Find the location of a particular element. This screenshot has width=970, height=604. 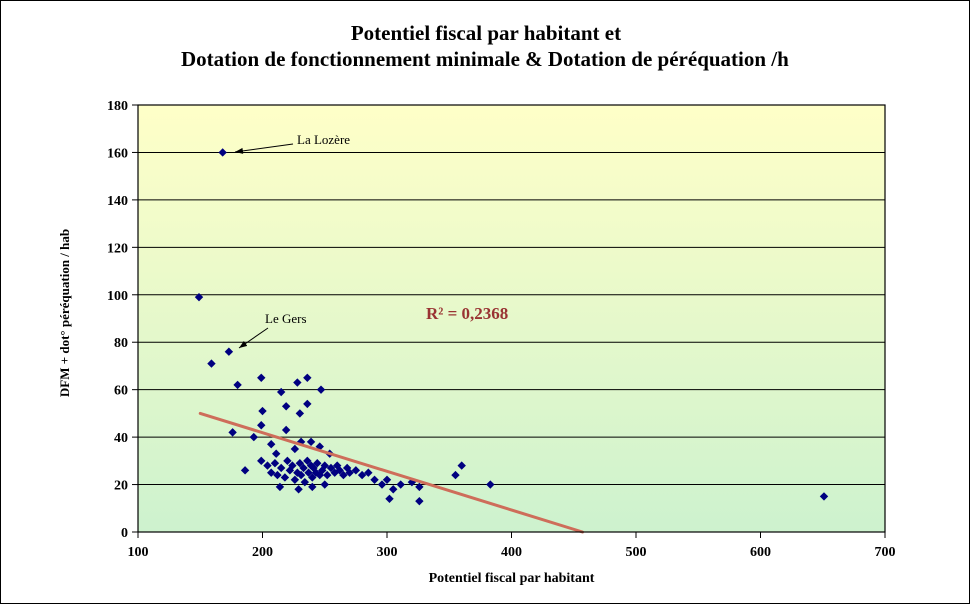

y-tick-label: 180 is located at coordinates (117, 106).